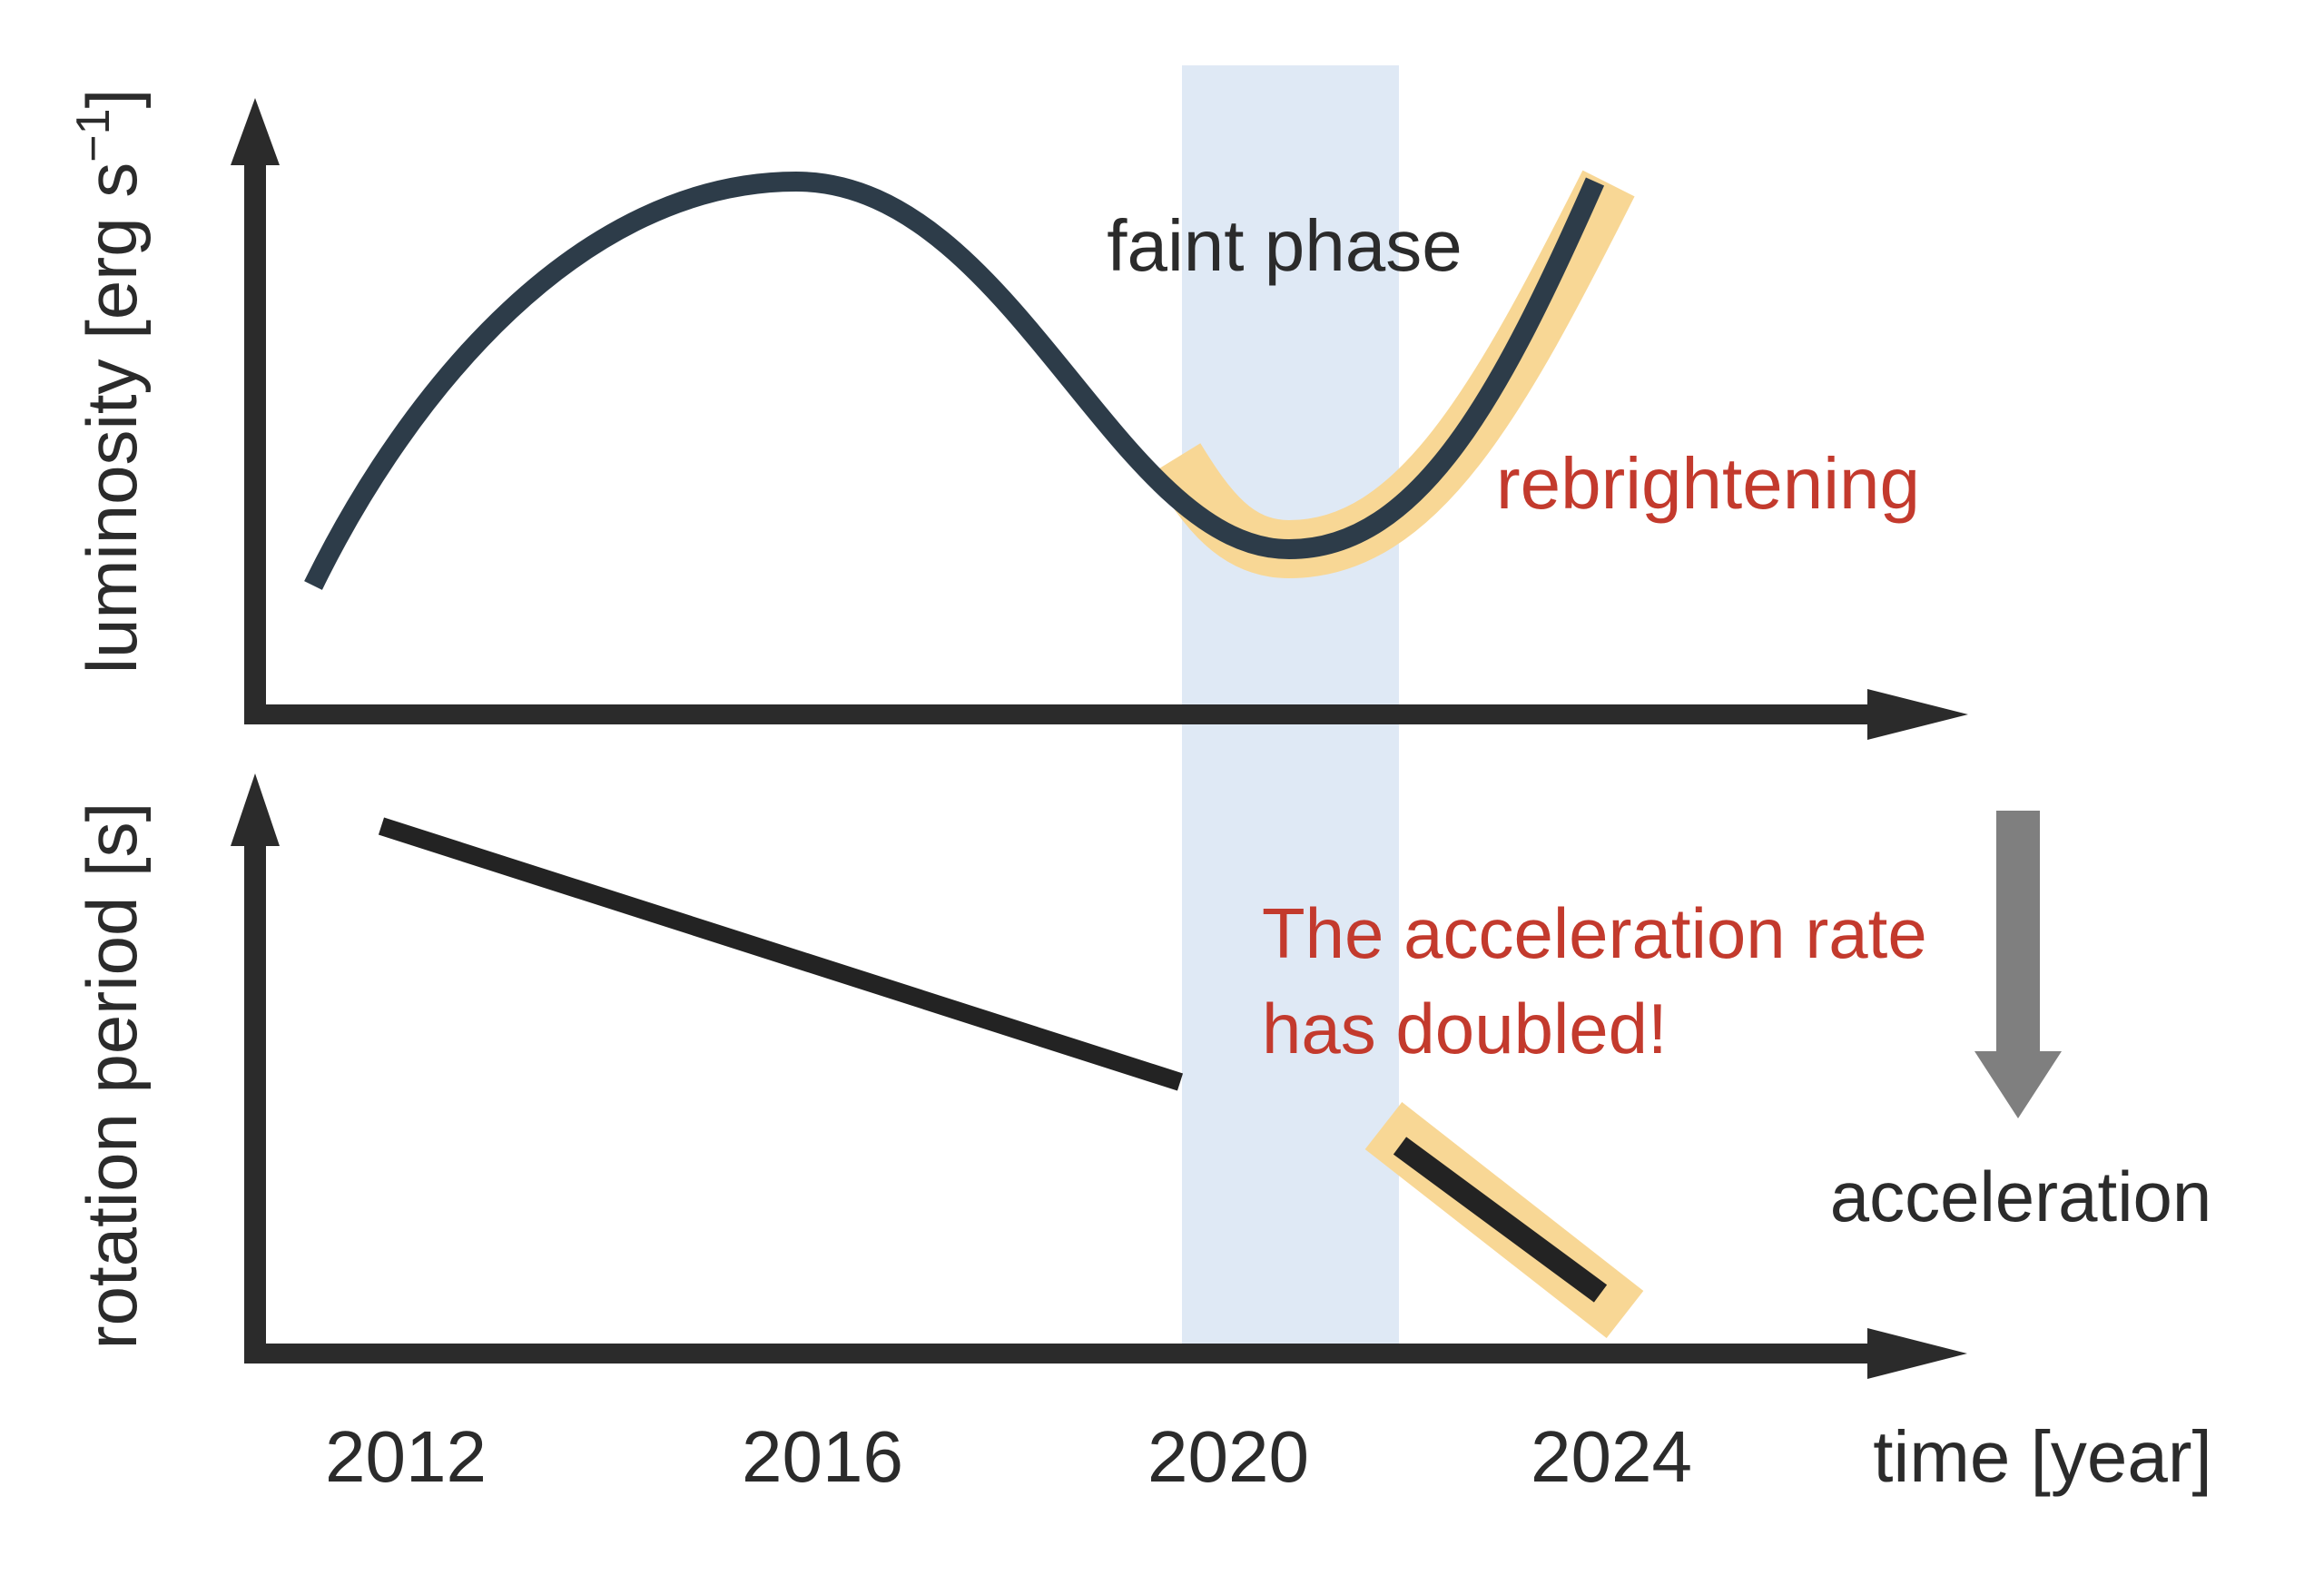 This screenshot has height=1585, width=2324. What do you see at coordinates (2018, 965) in the screenshot?
I see `acceleration-arrow-icon` at bounding box center [2018, 965].